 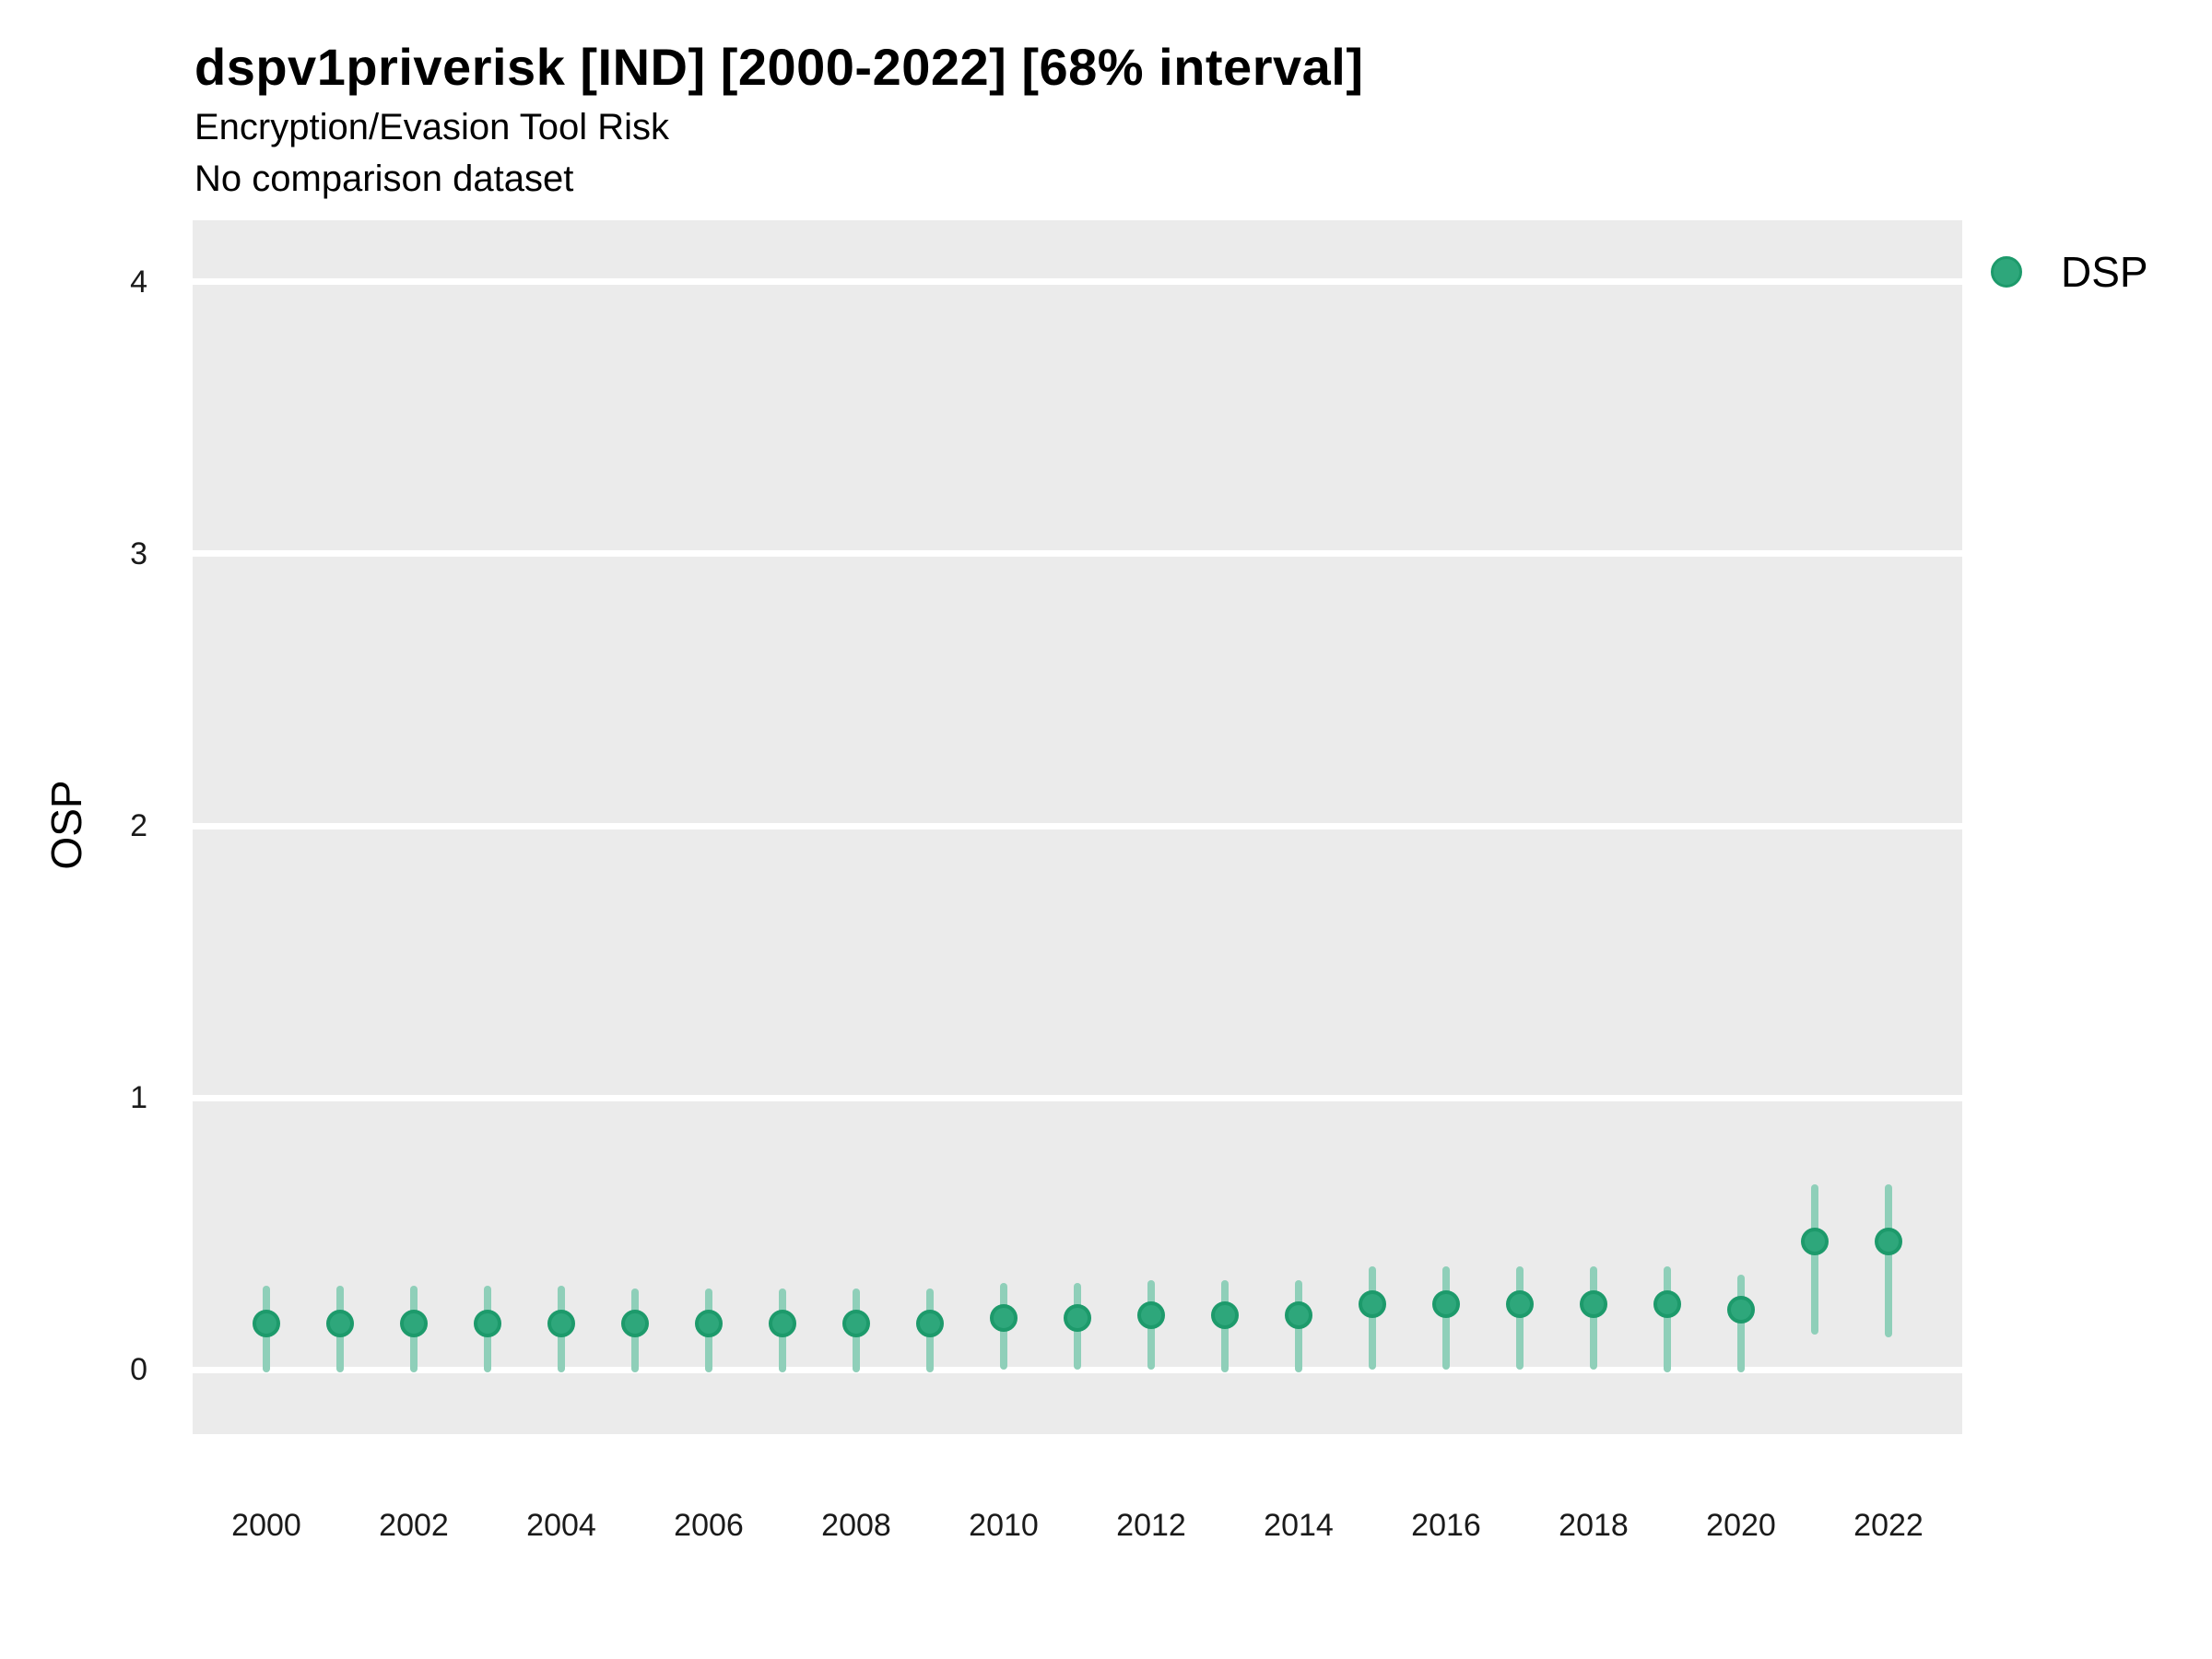 I want to click on datapoint-dsp-2014, so click(x=1298, y=1315).